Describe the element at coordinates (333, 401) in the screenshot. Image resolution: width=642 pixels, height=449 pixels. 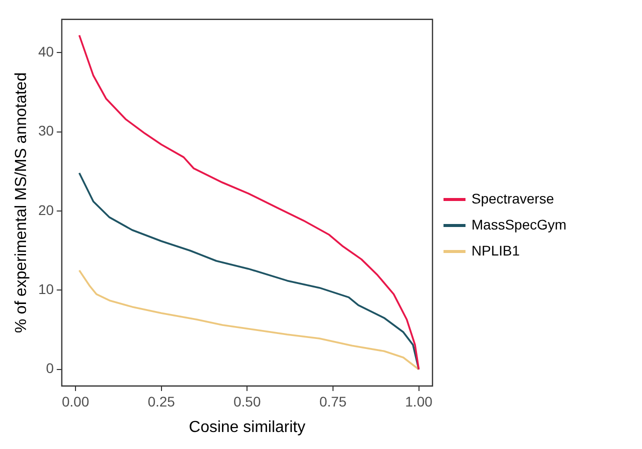
I see `x-tick-label: 0.75` at that location.